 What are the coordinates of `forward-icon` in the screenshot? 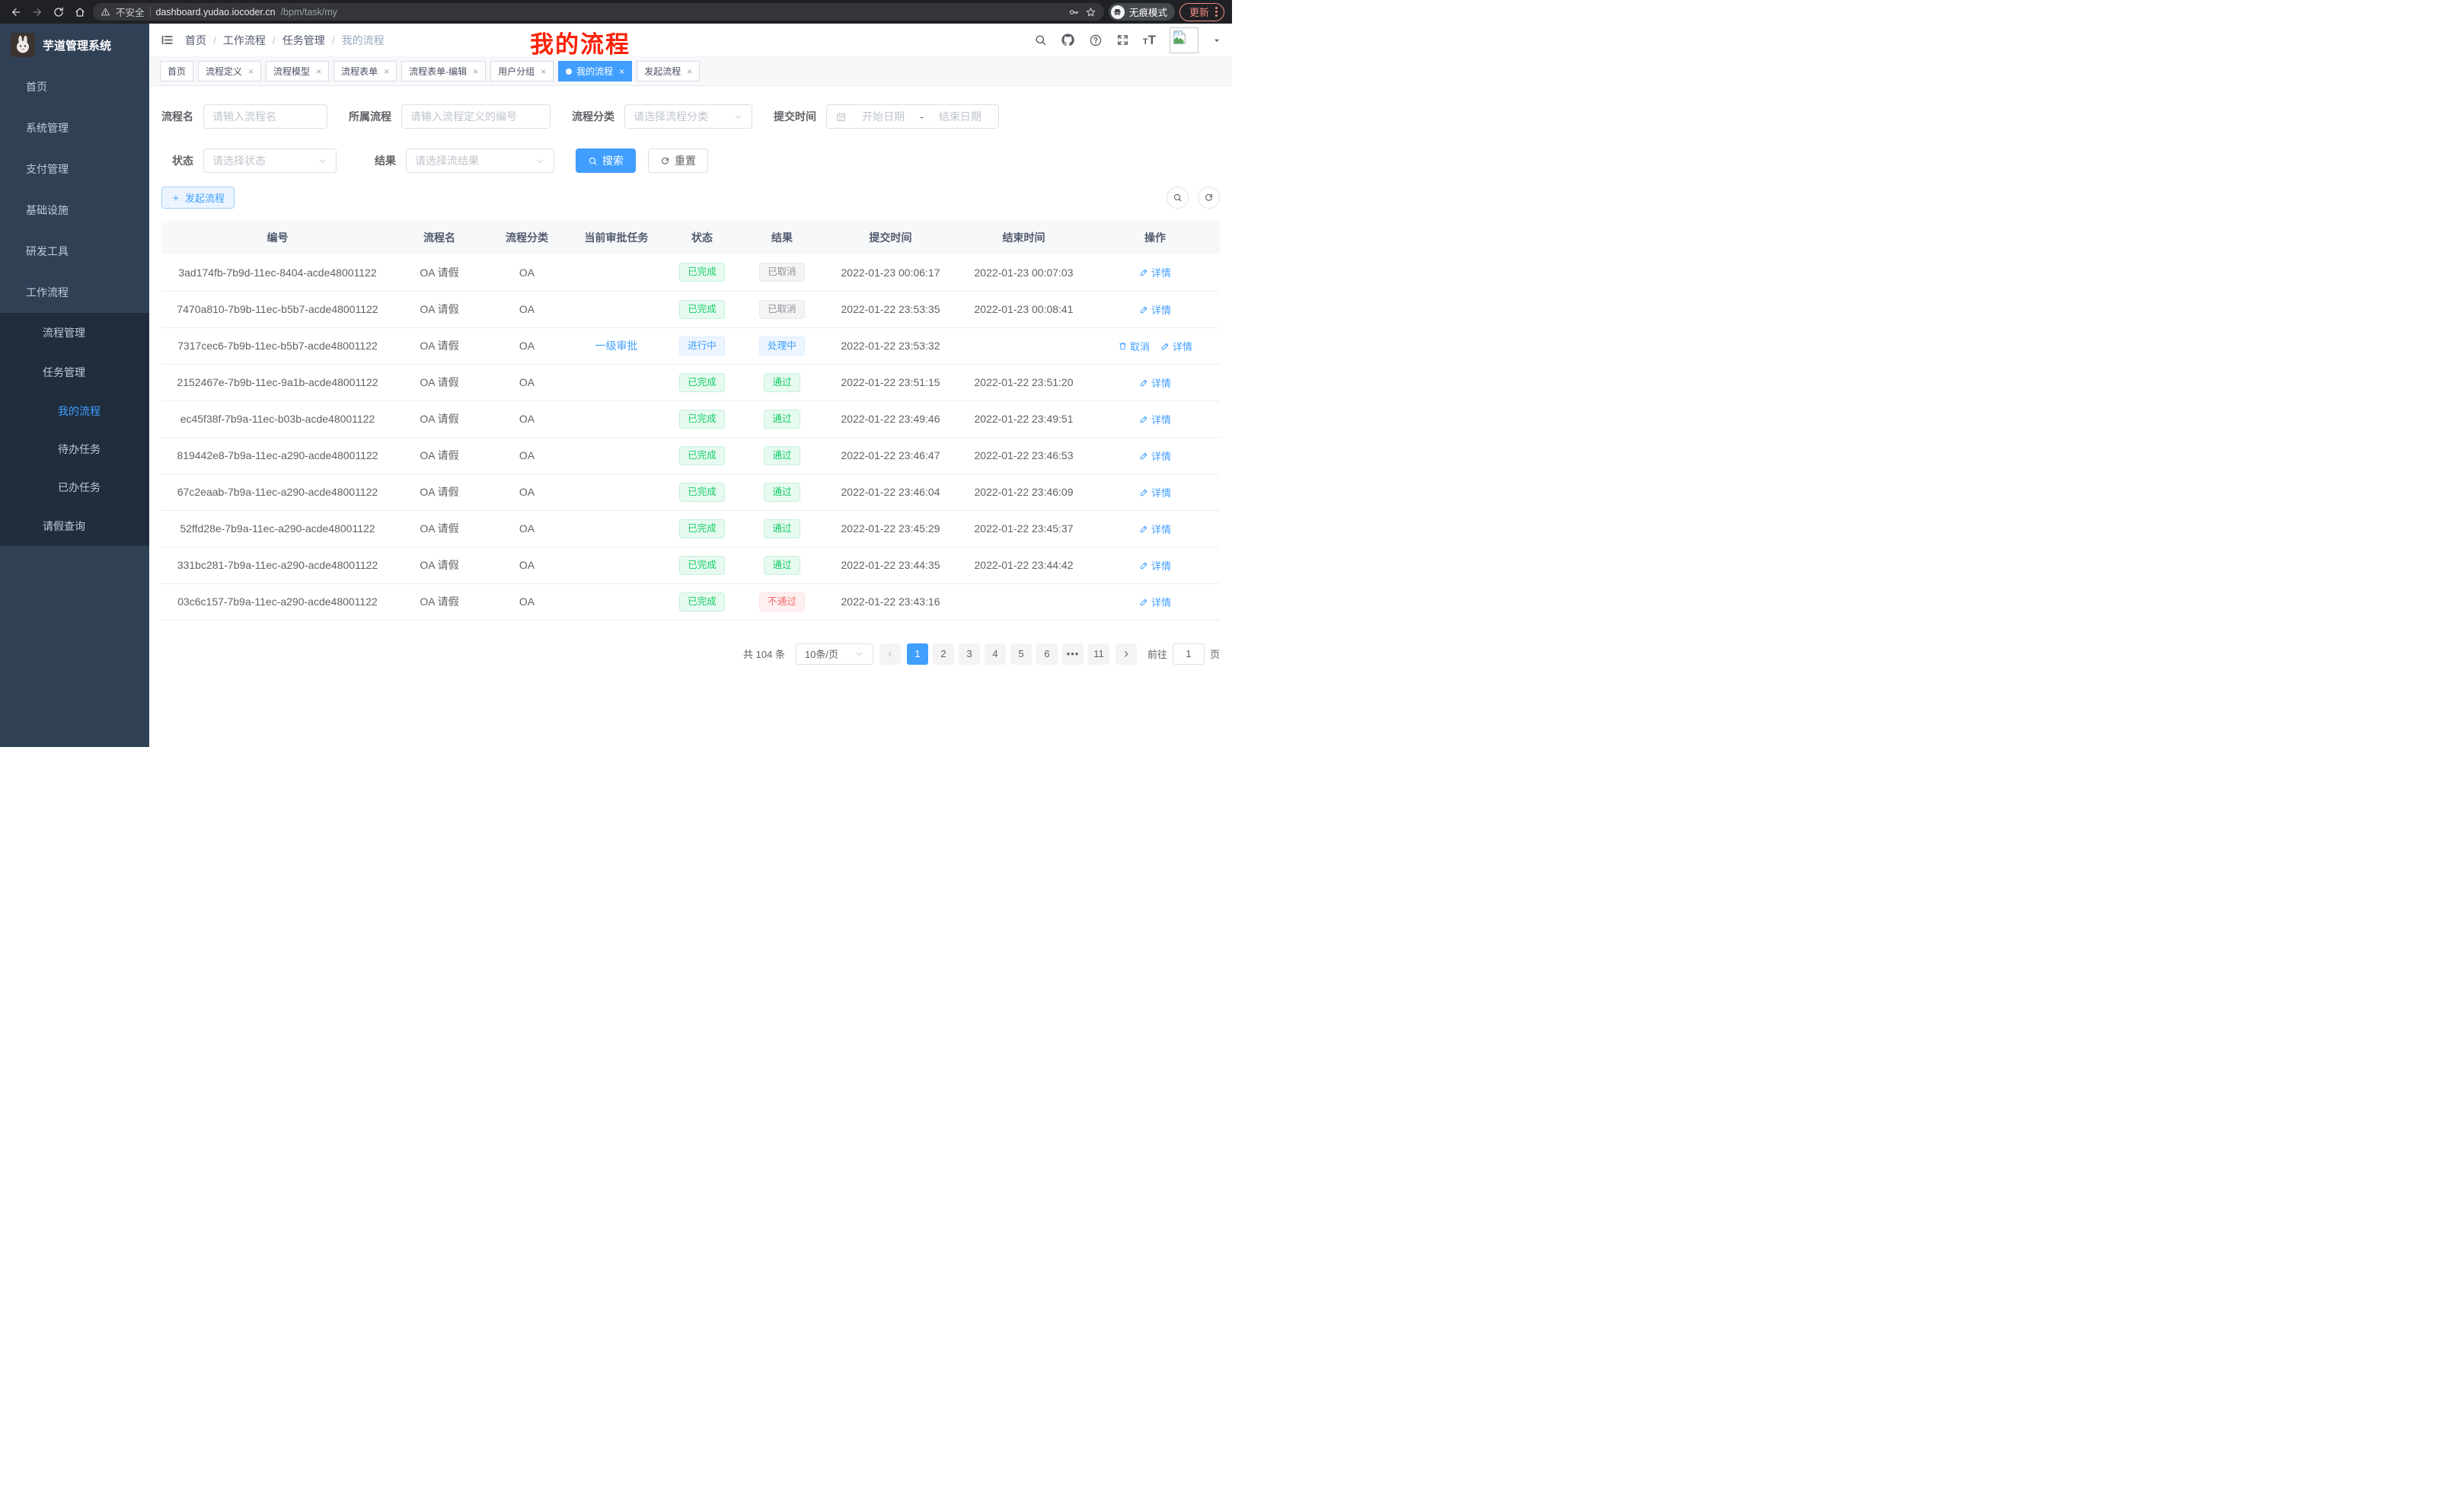 It's located at (37, 12).